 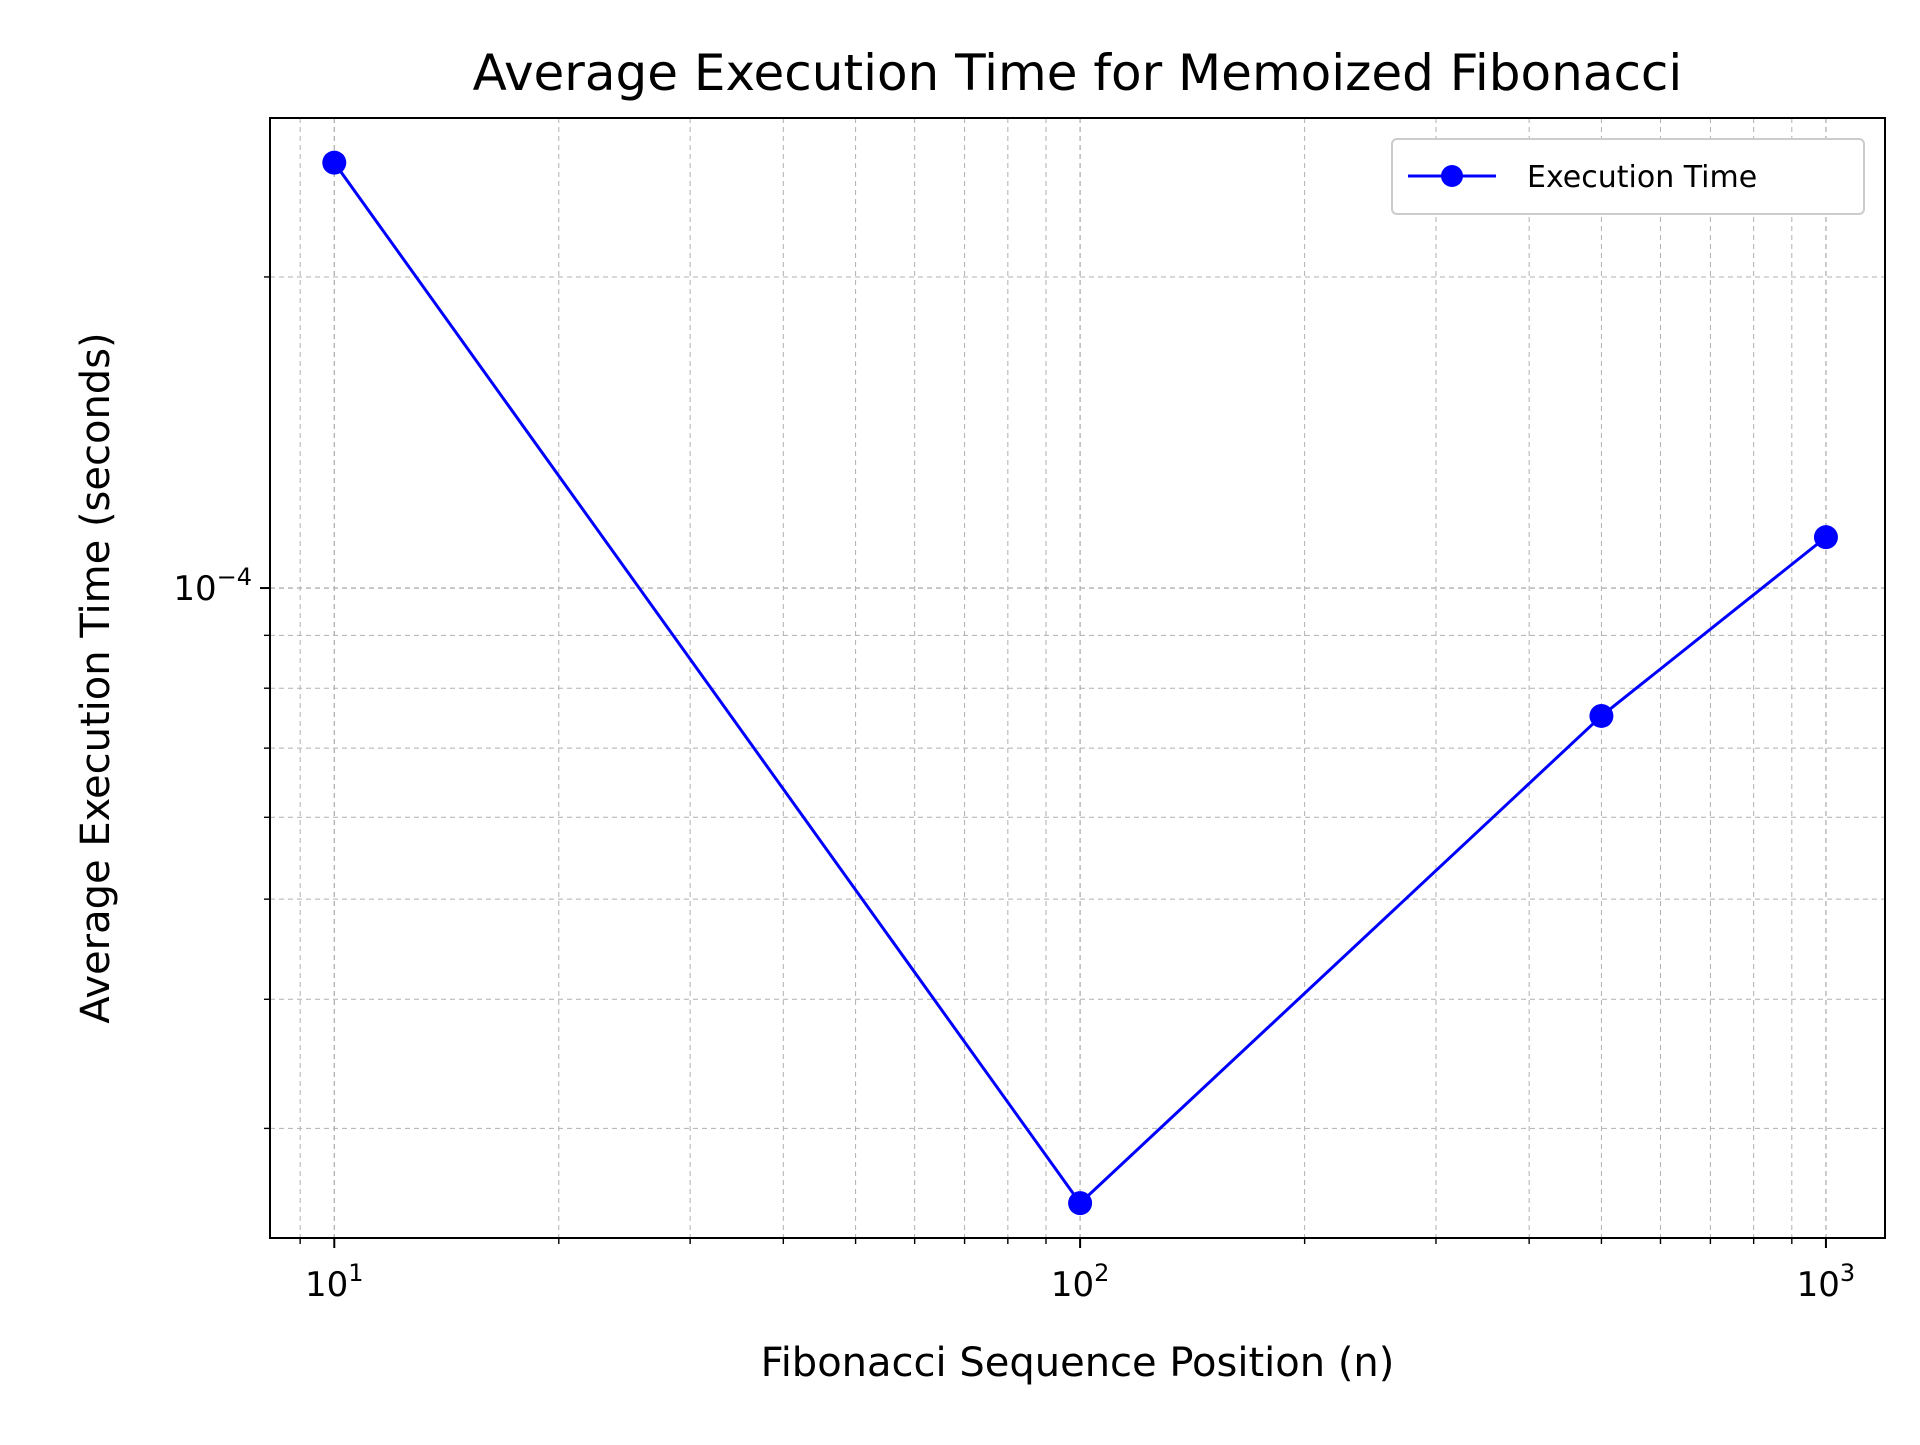 I want to click on legend-label: Execution Time, so click(x=1642, y=177).